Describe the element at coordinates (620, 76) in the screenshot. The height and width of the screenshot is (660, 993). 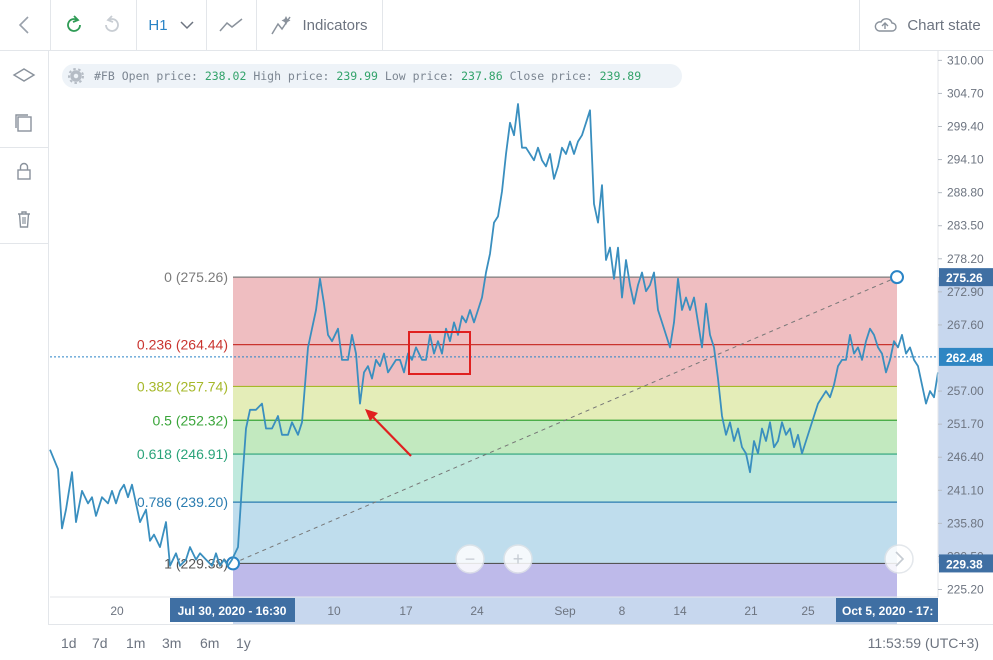
I see `close-value: 239.89` at that location.